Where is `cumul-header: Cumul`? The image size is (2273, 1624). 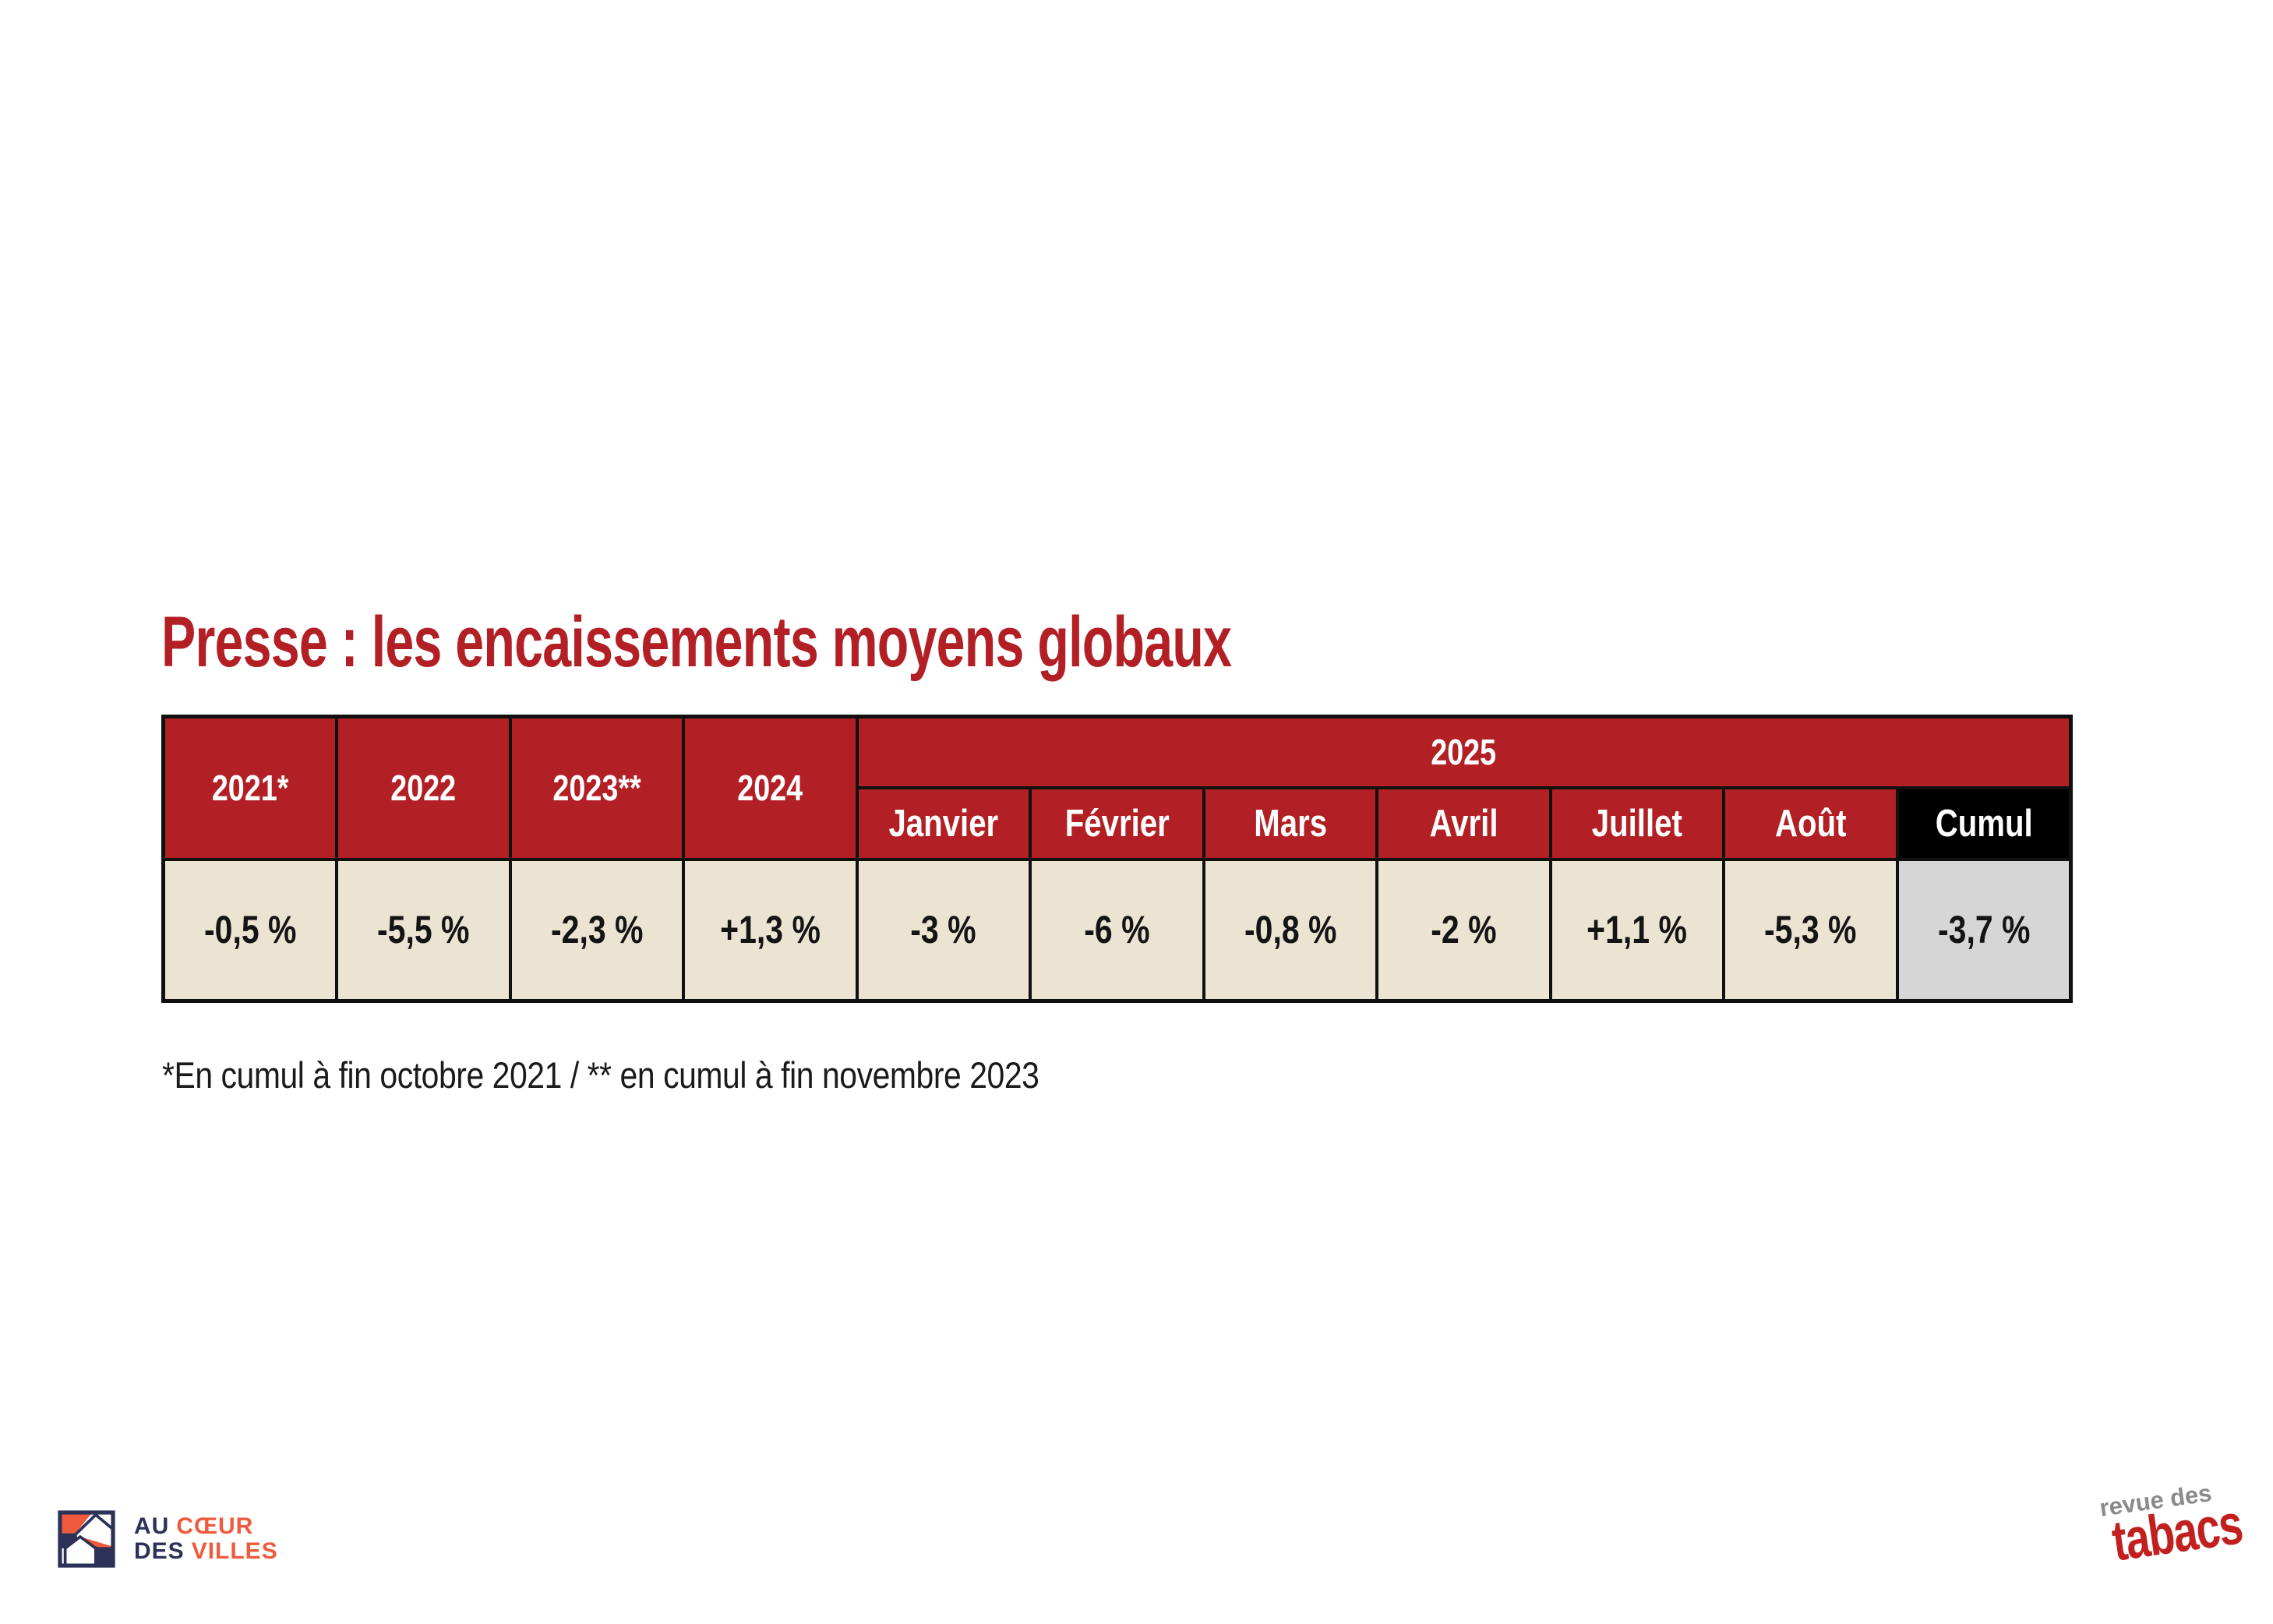
cumul-header: Cumul is located at coordinates (1984, 823).